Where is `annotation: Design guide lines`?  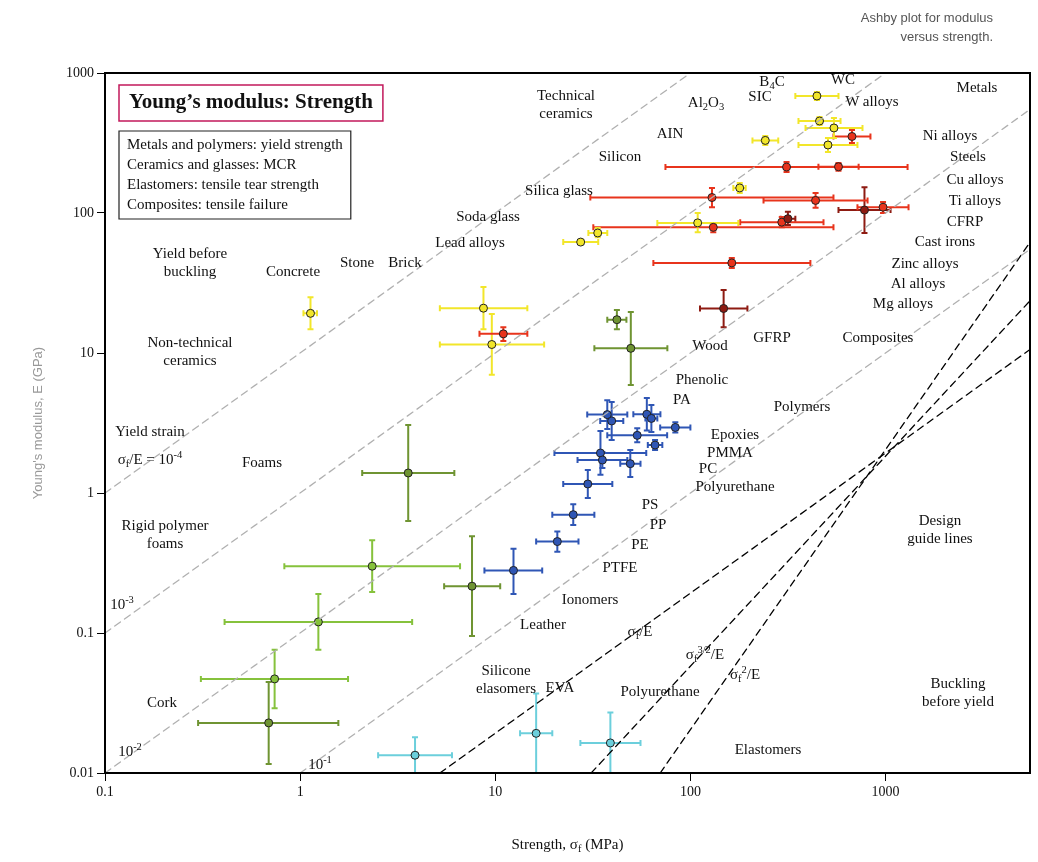 annotation: Design guide lines is located at coordinates (940, 529).